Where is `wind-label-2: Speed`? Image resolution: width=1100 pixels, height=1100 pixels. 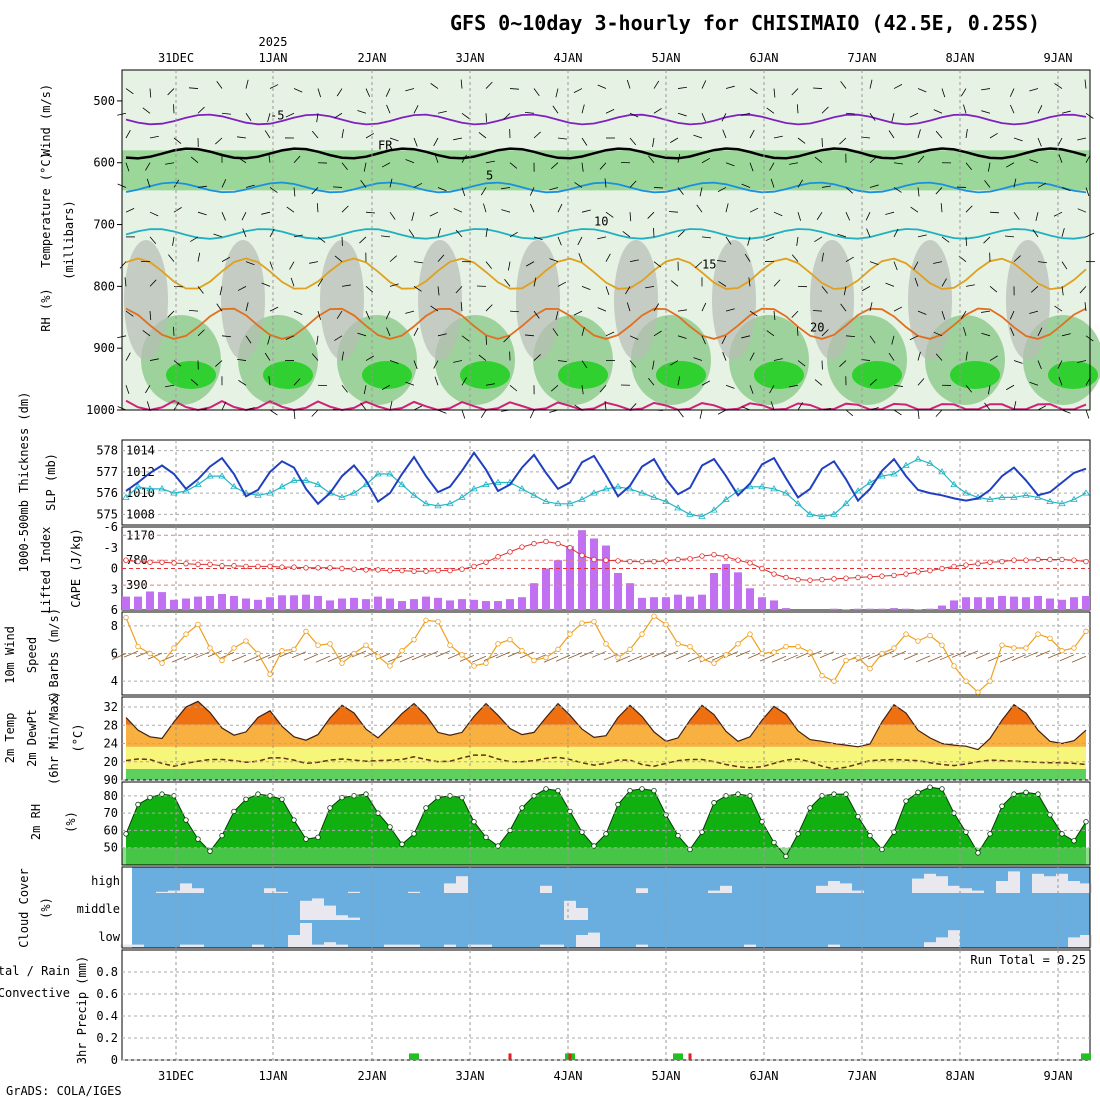 wind-label-2: Speed is located at coordinates (32, 655).